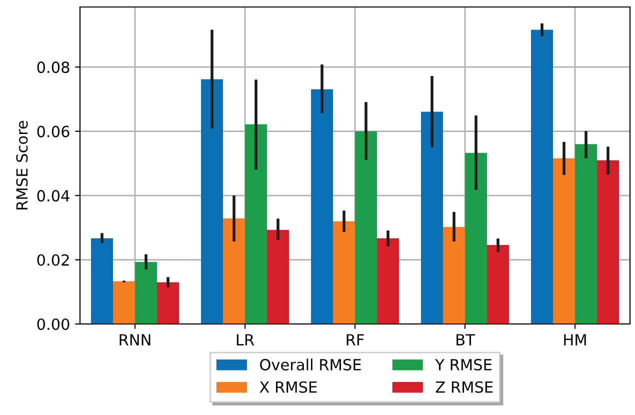 The image size is (635, 415). Describe the element at coordinates (53, 132) in the screenshot. I see `y-tick-label: 0.06` at that location.